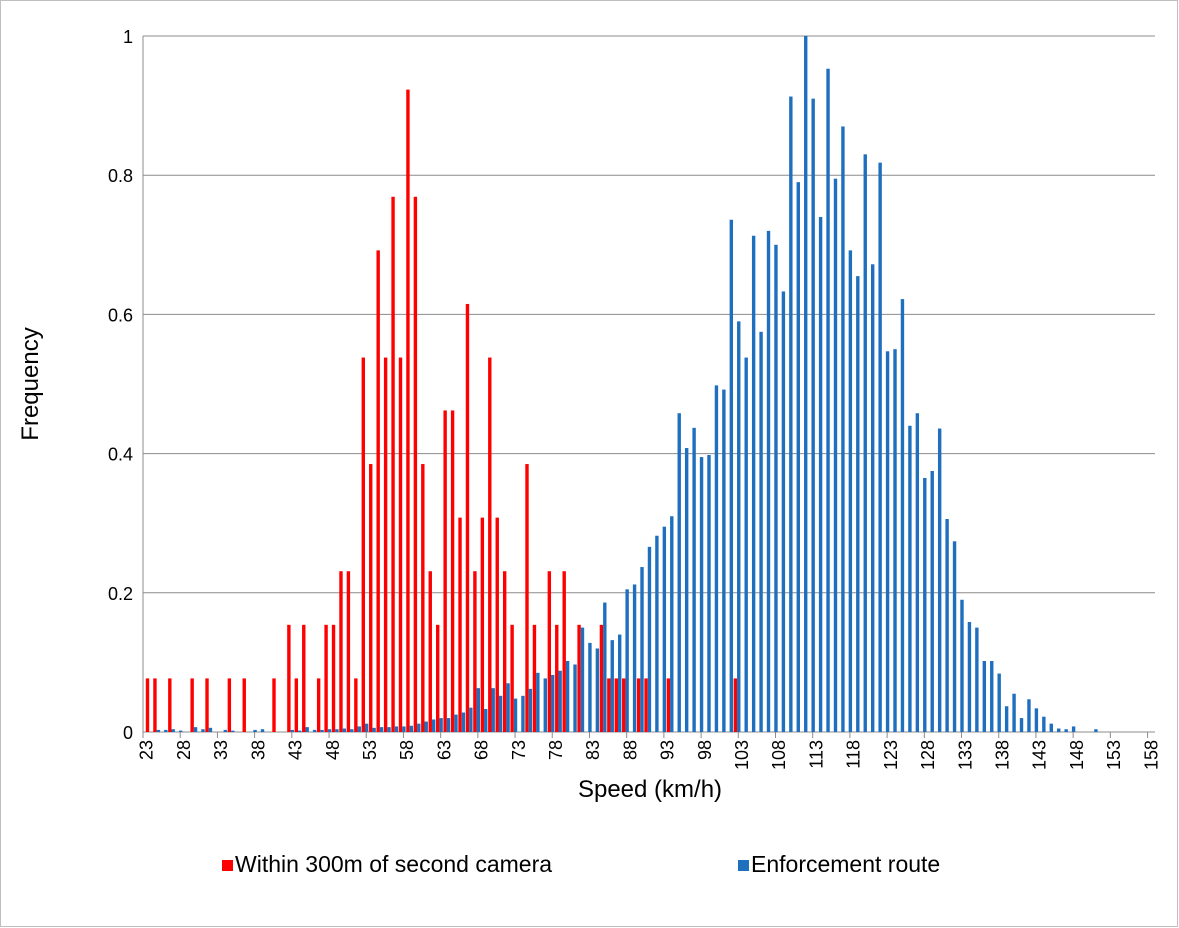  Describe the element at coordinates (221, 750) in the screenshot. I see `x-tick-label: 33` at that location.